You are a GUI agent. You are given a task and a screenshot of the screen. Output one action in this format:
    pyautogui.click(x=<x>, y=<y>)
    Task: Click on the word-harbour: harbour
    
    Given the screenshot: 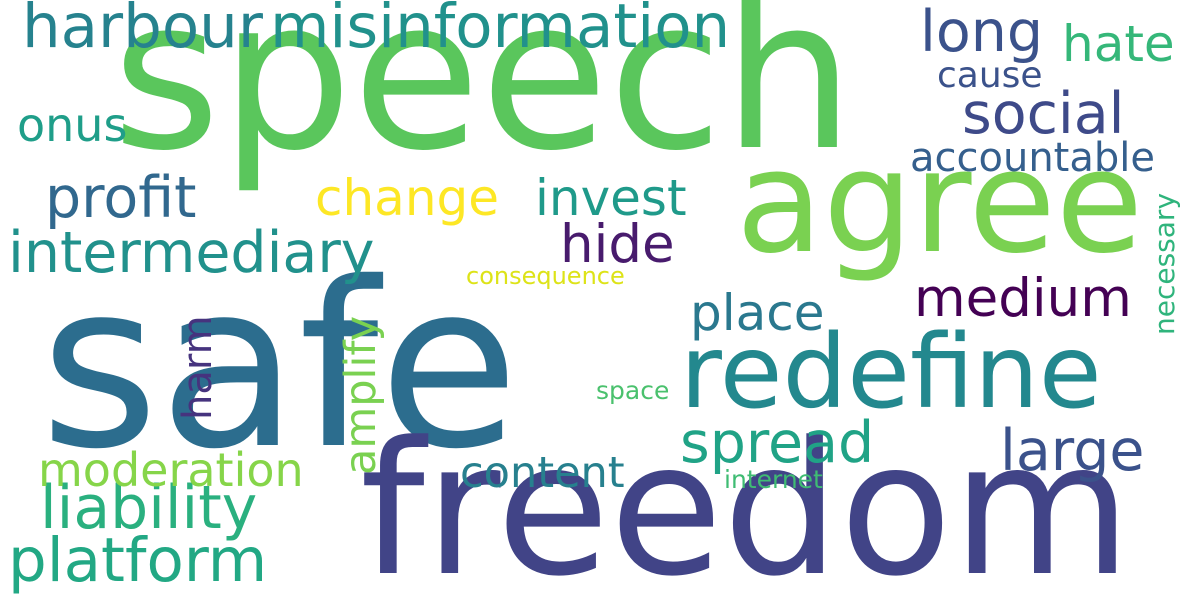 What is the action you would take?
    pyautogui.click(x=142, y=31)
    